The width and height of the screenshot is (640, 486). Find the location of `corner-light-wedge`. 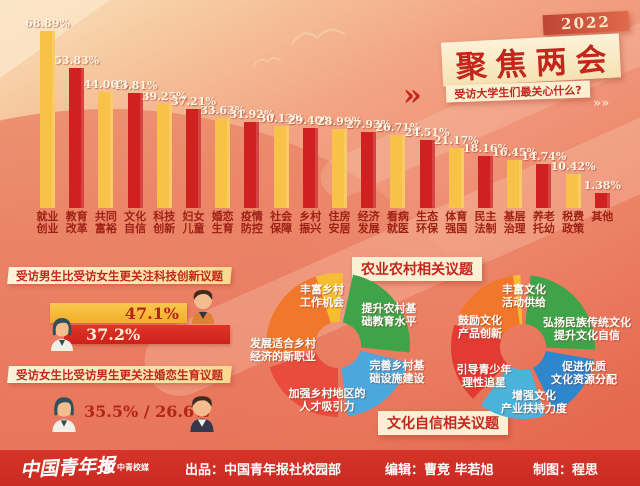

corner-light-wedge is located at coordinates (55, 39).